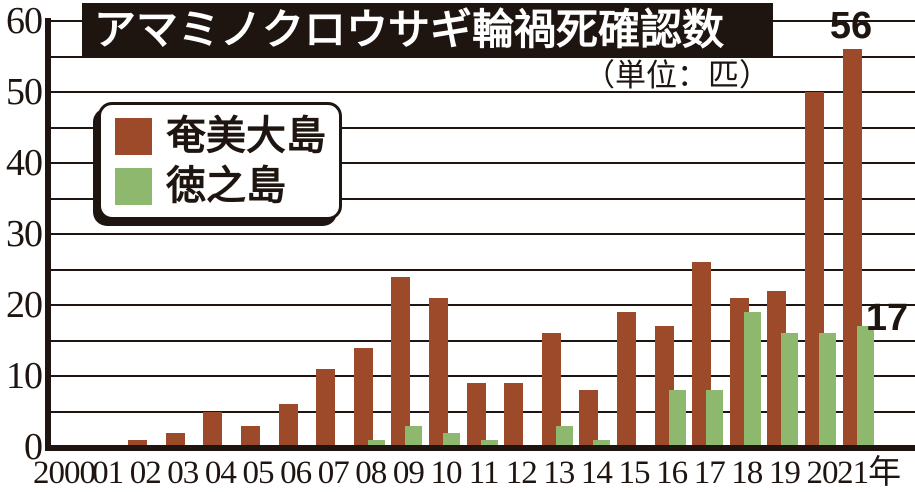  Describe the element at coordinates (64, 473) in the screenshot. I see `x-tick-label: 2000` at that location.